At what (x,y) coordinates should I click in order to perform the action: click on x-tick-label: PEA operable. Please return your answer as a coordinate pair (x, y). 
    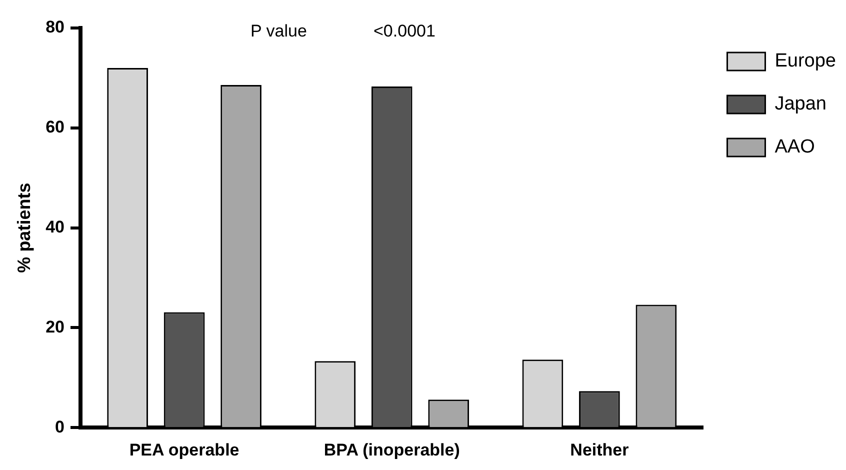
    Looking at the image, I should click on (184, 450).